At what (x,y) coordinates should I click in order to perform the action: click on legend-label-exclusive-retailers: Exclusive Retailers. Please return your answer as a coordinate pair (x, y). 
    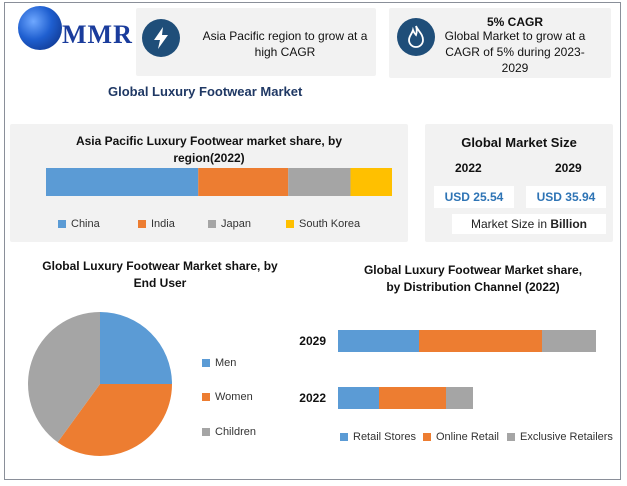
    Looking at the image, I should click on (566, 437).